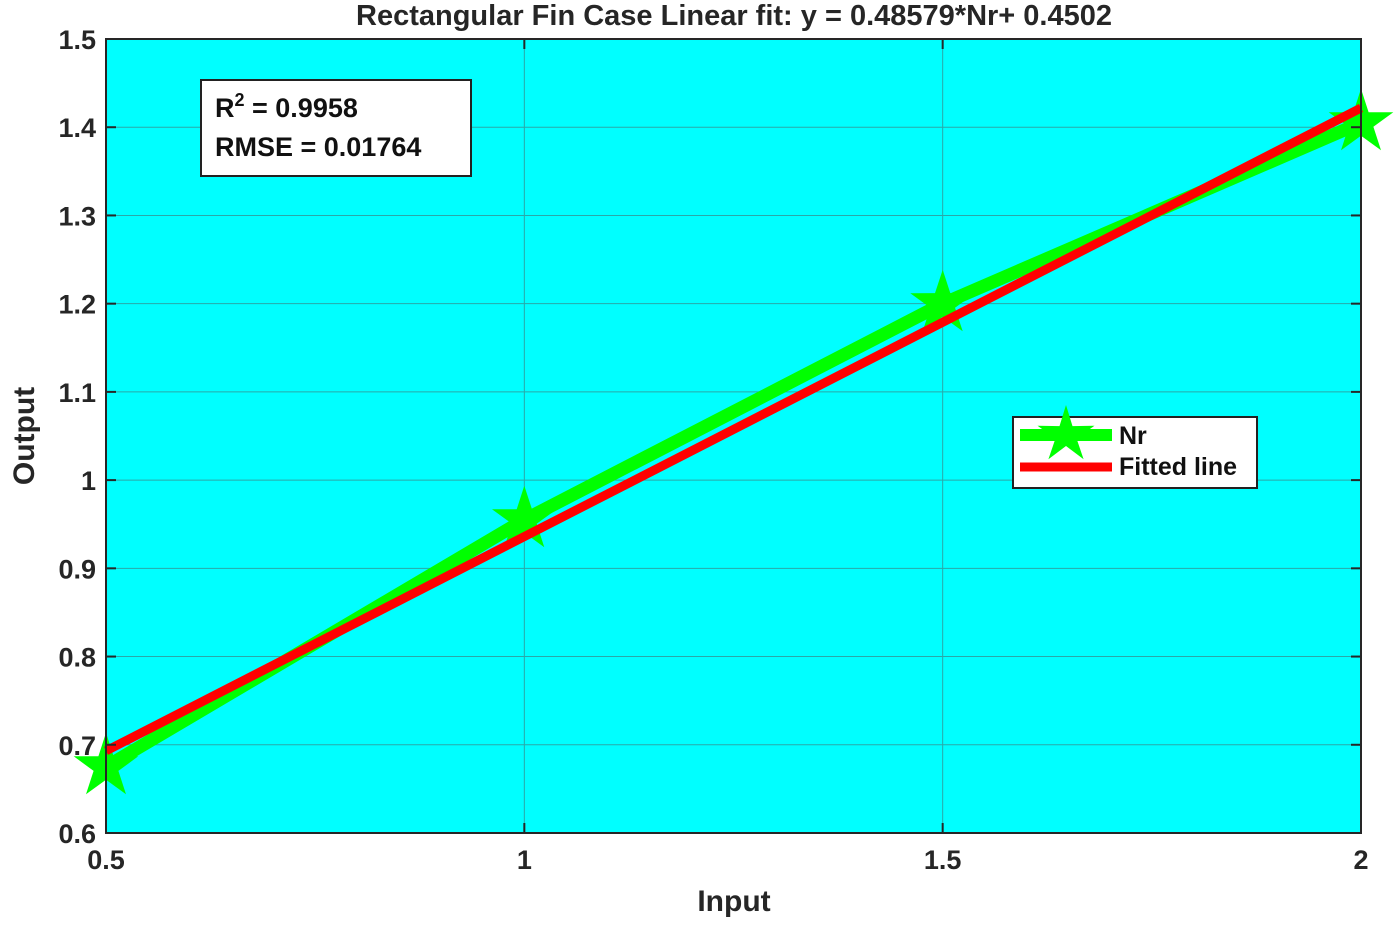 The image size is (1400, 926). What do you see at coordinates (77, 569) in the screenshot?
I see `y-tick-label: 0.9` at bounding box center [77, 569].